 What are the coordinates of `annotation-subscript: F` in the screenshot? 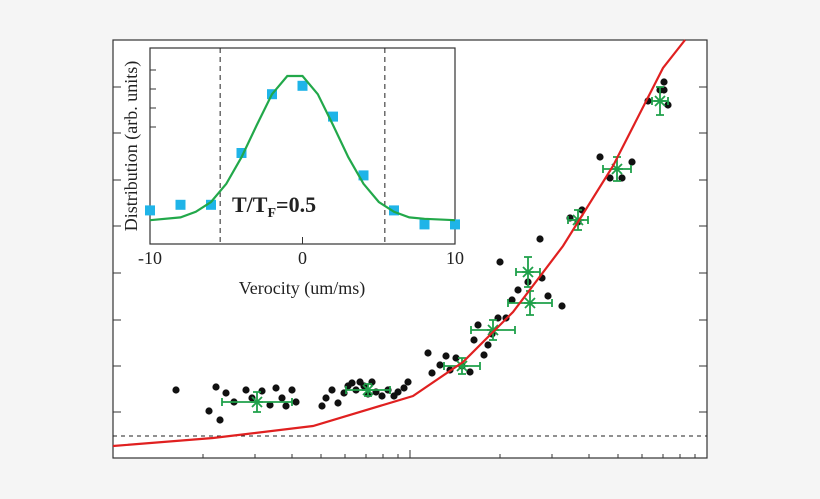 It's located at (271, 213).